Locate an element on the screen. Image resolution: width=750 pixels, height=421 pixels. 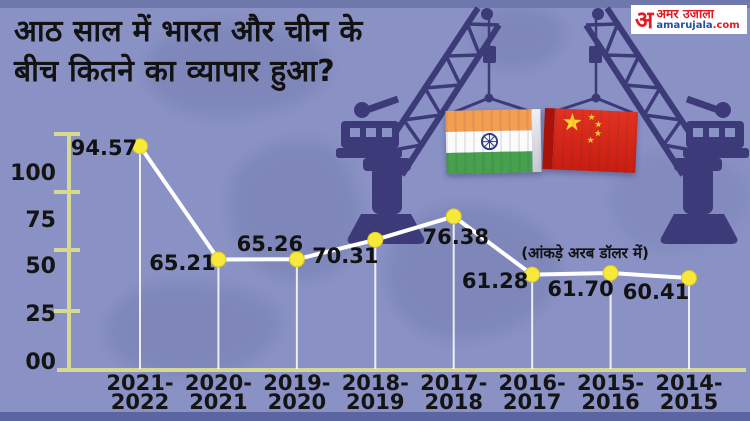
ashoka-chakra-icon is located at coordinates (489, 142).